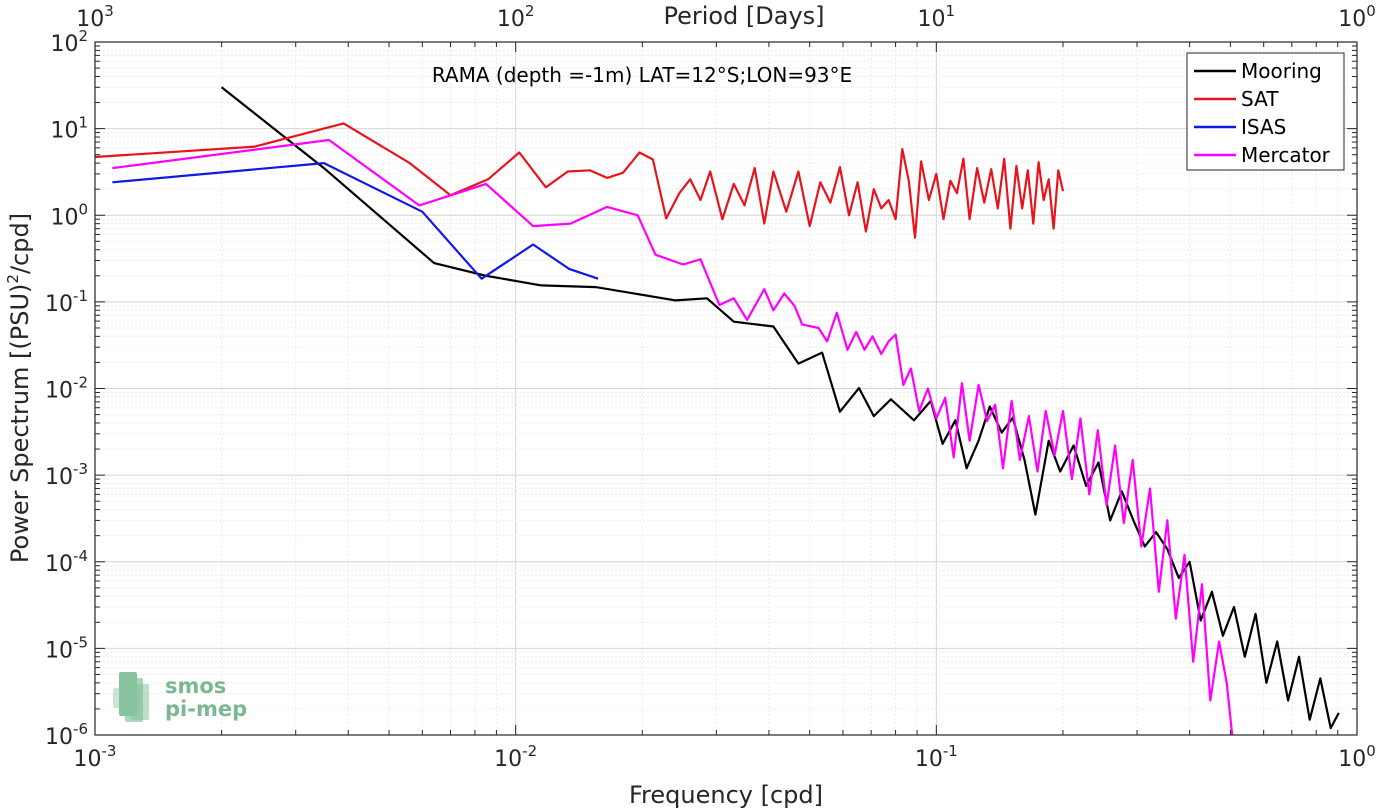 This screenshot has height=809, width=1377. What do you see at coordinates (69, 215) in the screenshot?
I see `y-tick-label: 10⁰` at bounding box center [69, 215].